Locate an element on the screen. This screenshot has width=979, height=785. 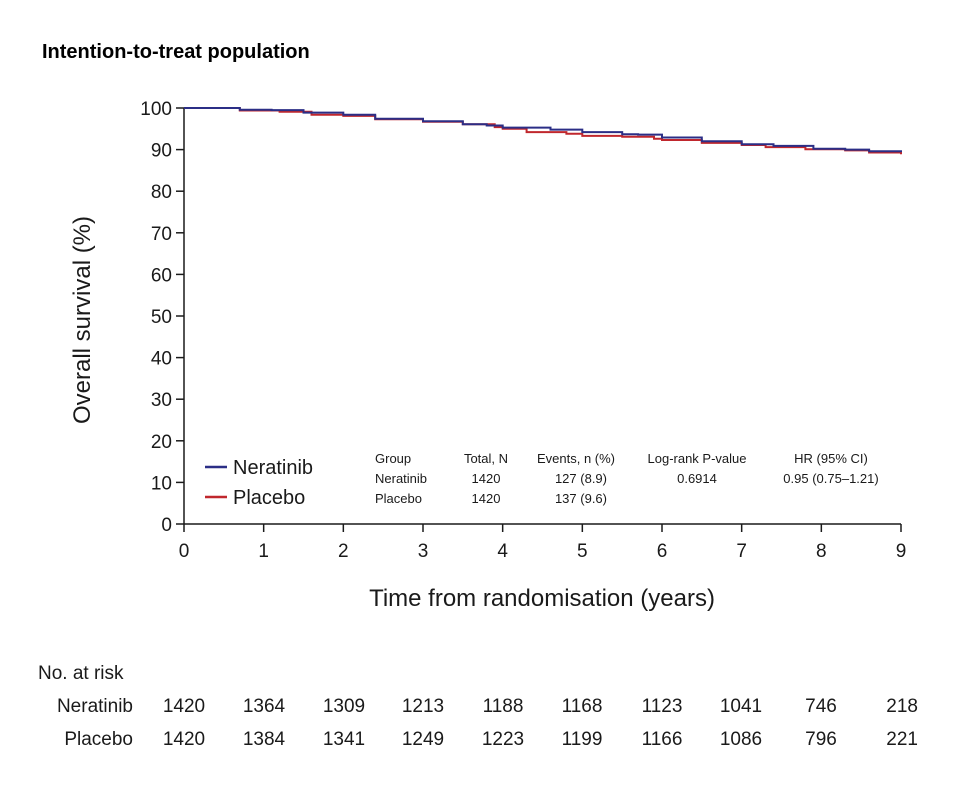
stats-cell: Neratinib is located at coordinates (401, 478).